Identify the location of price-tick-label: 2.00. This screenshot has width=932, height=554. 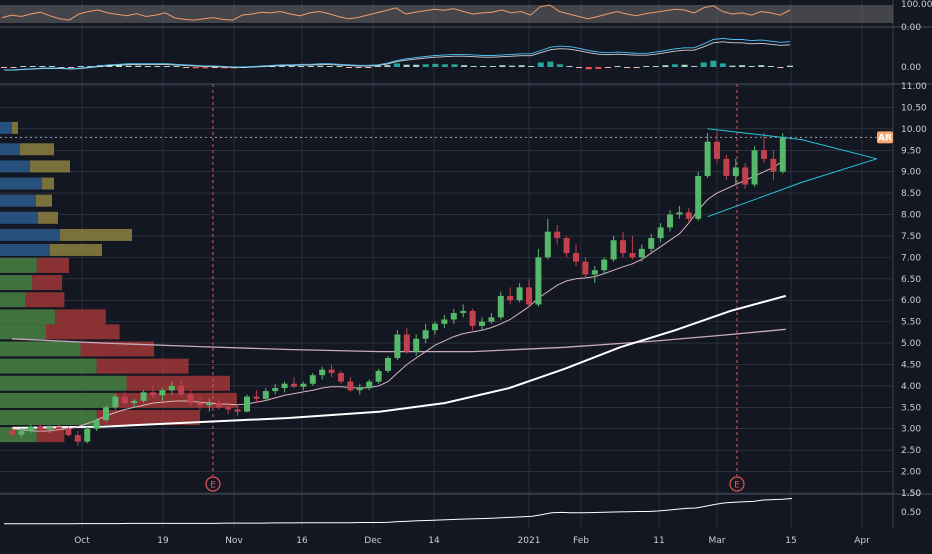
(911, 473).